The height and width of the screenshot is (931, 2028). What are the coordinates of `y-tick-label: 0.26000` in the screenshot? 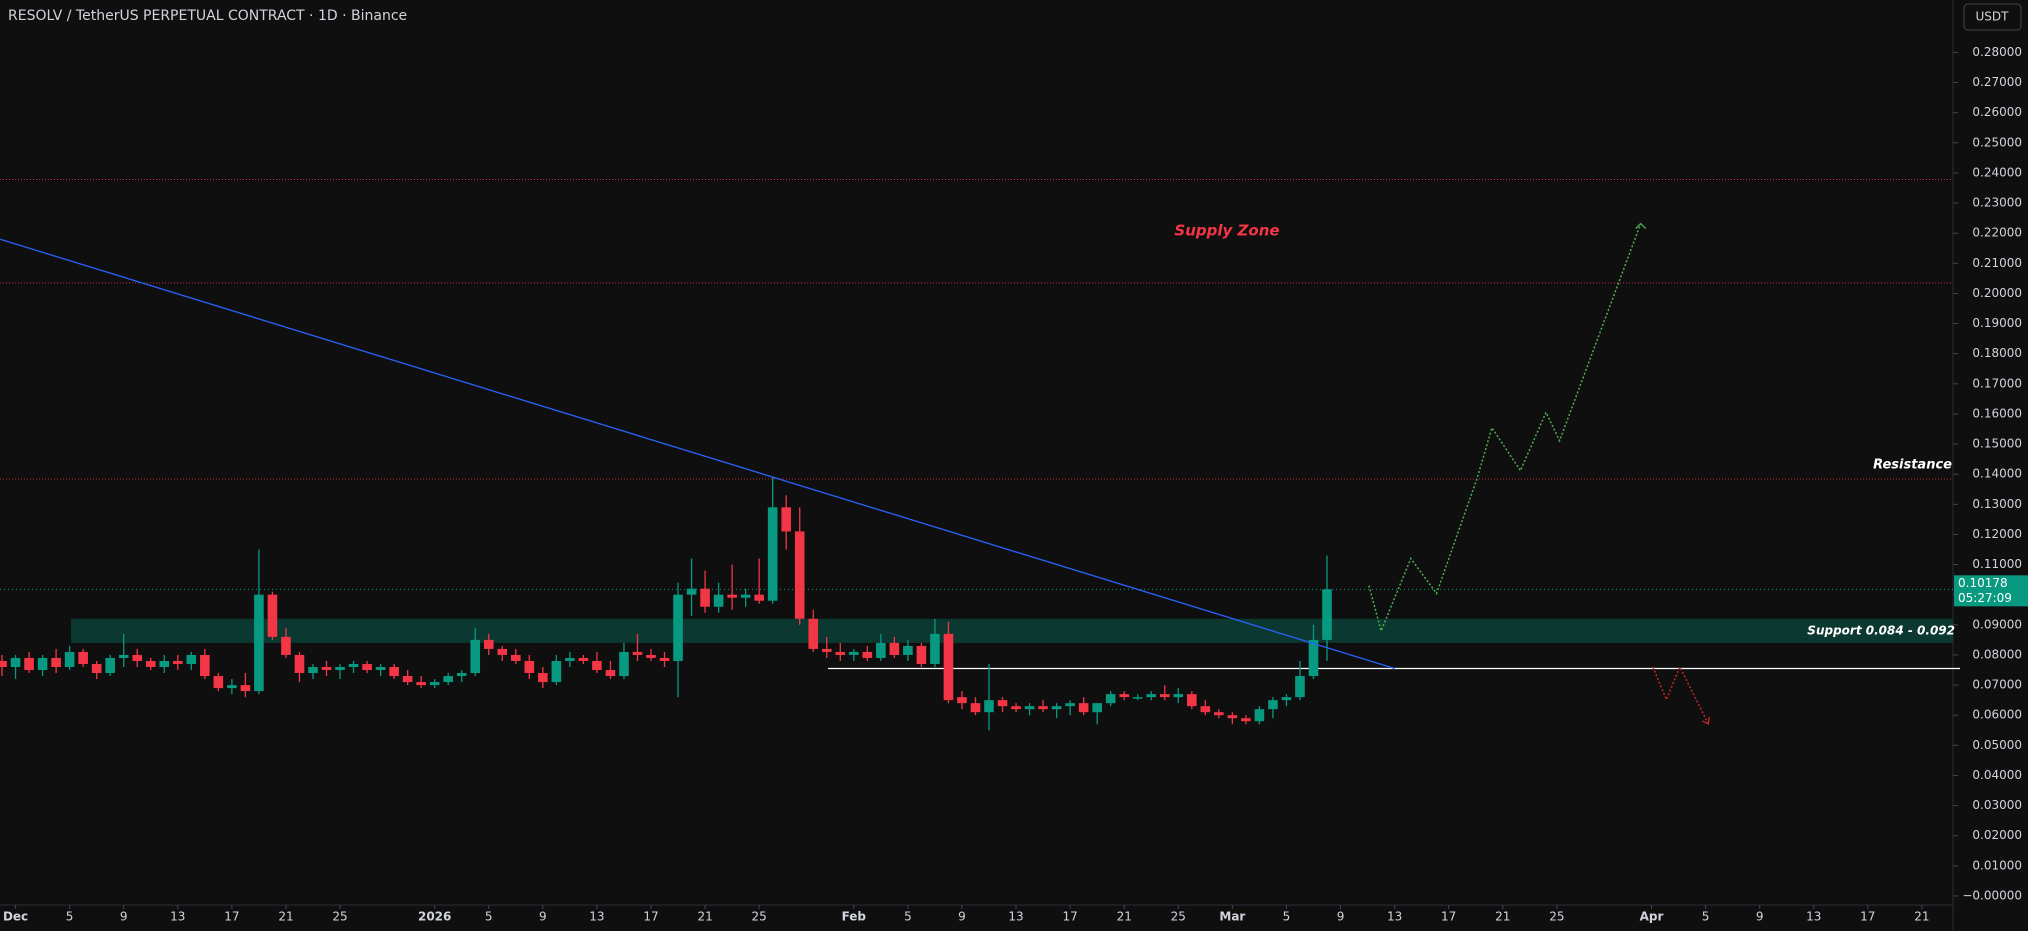 It's located at (1997, 112).